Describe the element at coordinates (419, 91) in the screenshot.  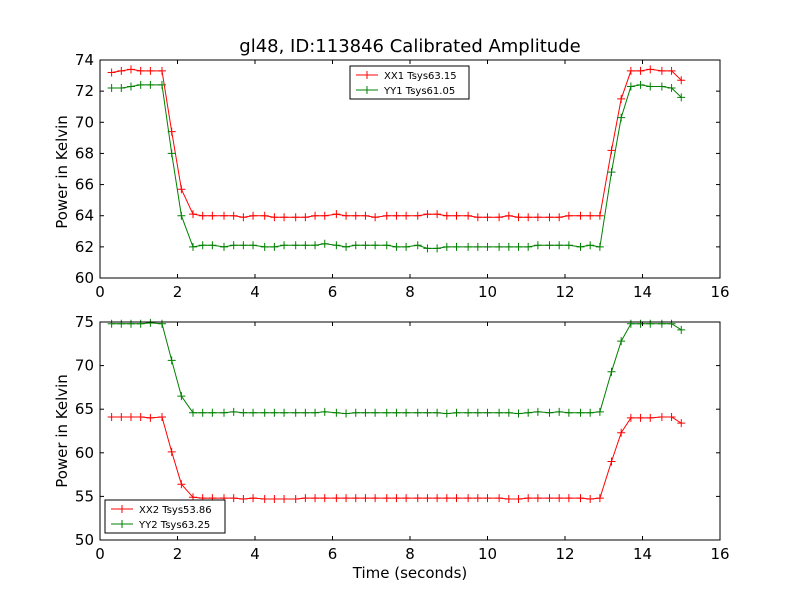
I see `legend-label: YY1 Tsys61.05` at that location.